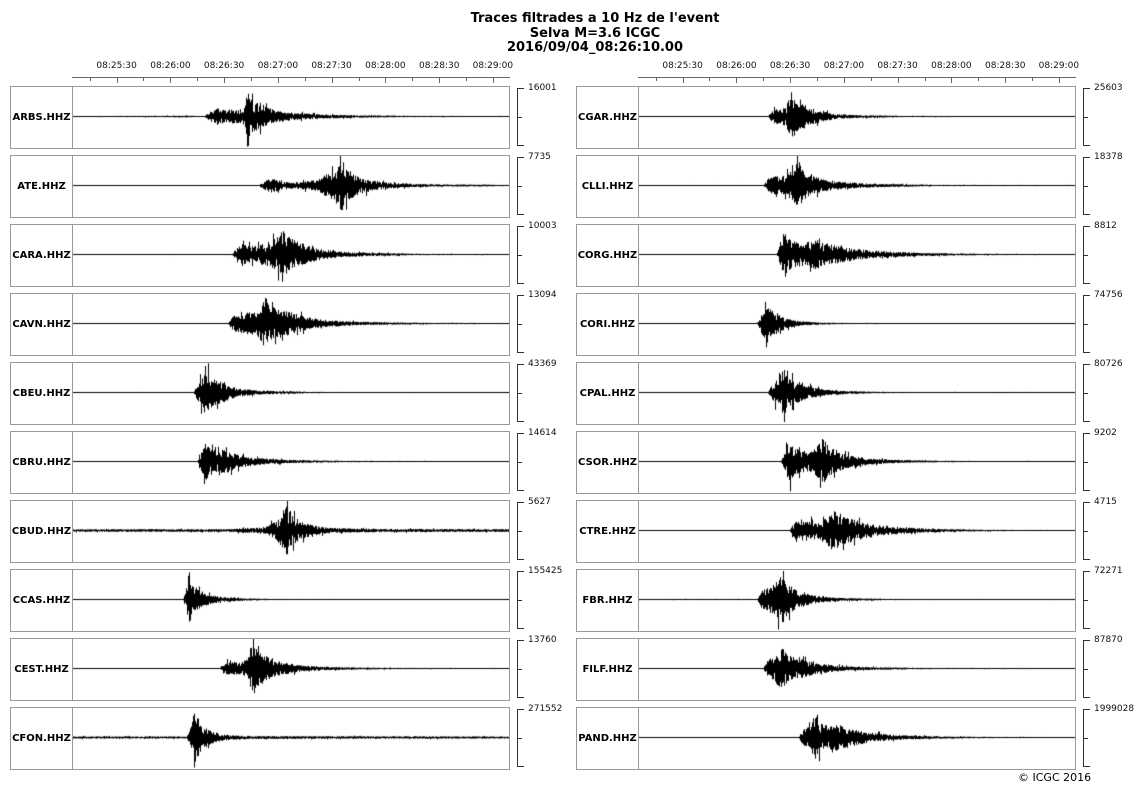  Describe the element at coordinates (1110, 185) in the screenshot. I see `amplitude-scale: 18378` at that location.